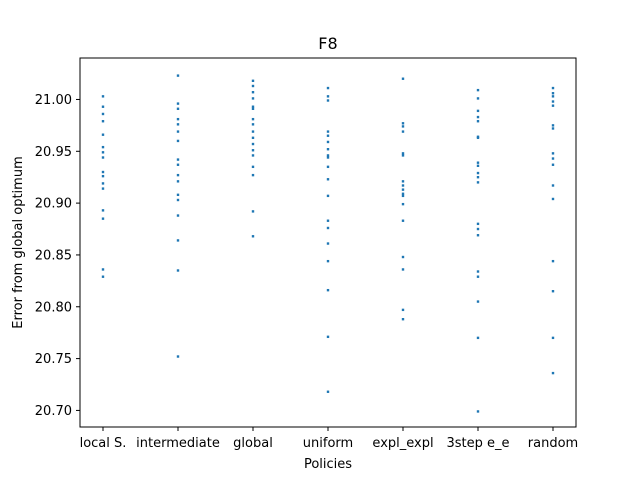 This screenshot has height=480, width=640. I want to click on x-tick-label: 3step e_e, so click(477, 443).